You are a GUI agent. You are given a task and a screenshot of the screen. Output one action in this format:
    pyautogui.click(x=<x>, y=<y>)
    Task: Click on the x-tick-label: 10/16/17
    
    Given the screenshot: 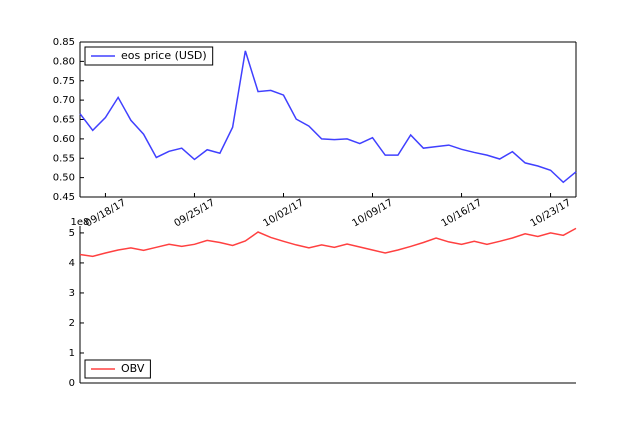 What is the action you would take?
    pyautogui.click(x=462, y=213)
    